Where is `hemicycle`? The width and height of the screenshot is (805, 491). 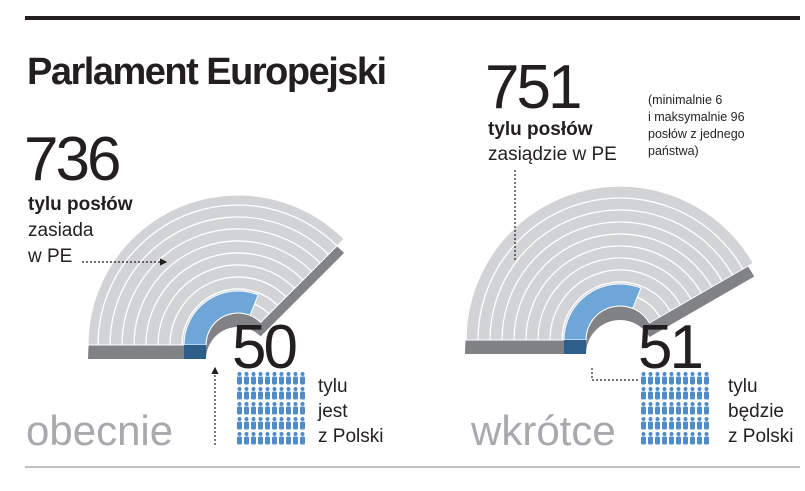 hemicycle is located at coordinates (609, 269).